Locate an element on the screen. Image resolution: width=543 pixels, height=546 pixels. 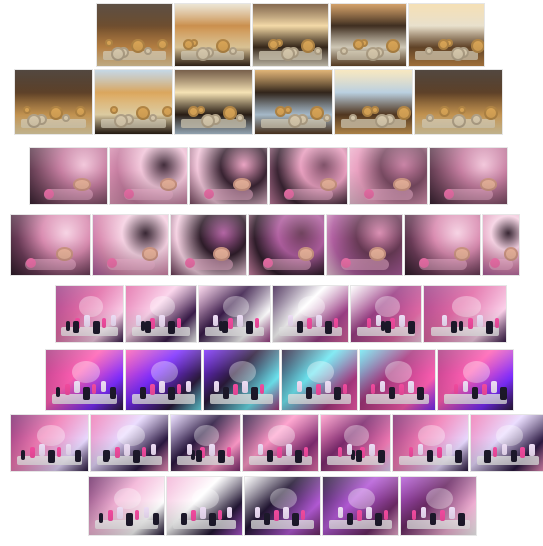
light-glow is located at coordinates (312, 306).